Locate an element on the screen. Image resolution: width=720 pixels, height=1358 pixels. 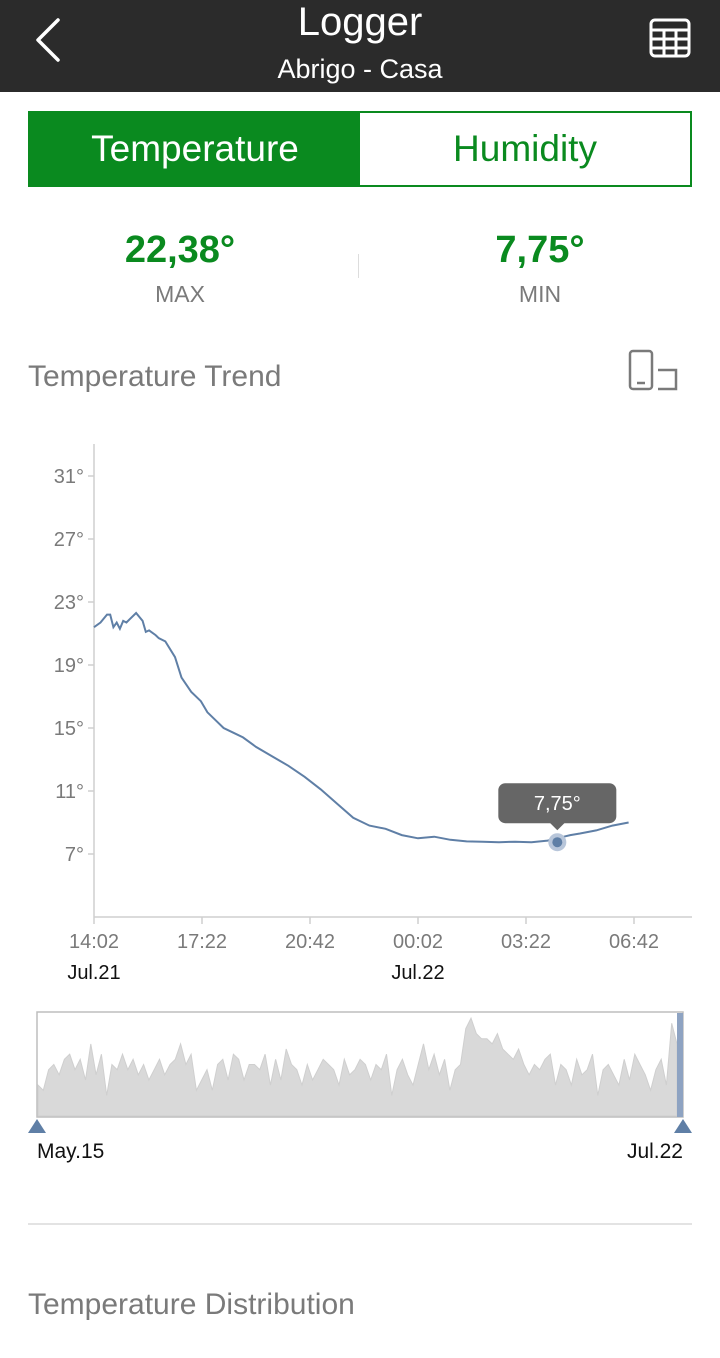
y-tick-label: 31° is located at coordinates (69, 477).